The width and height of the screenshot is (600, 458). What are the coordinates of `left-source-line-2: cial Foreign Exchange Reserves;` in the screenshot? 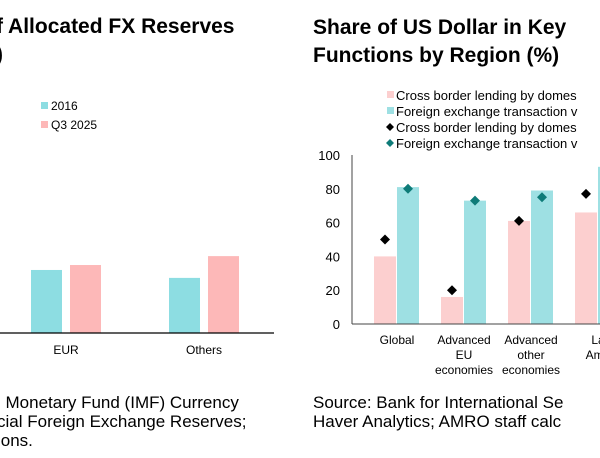 It's located at (123, 421).